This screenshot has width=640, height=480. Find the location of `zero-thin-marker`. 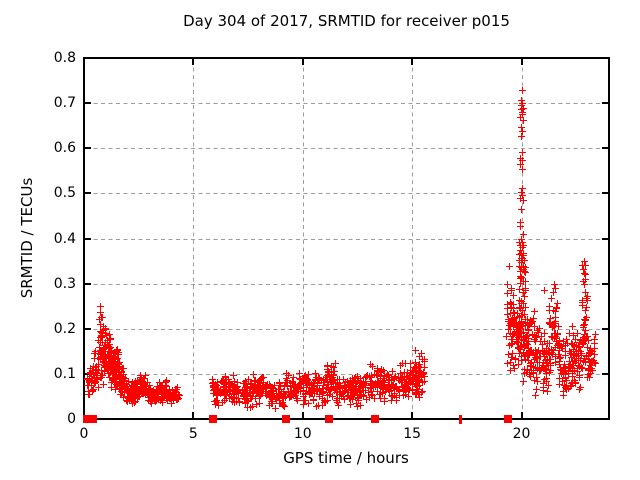

zero-thin-marker is located at coordinates (460, 419).